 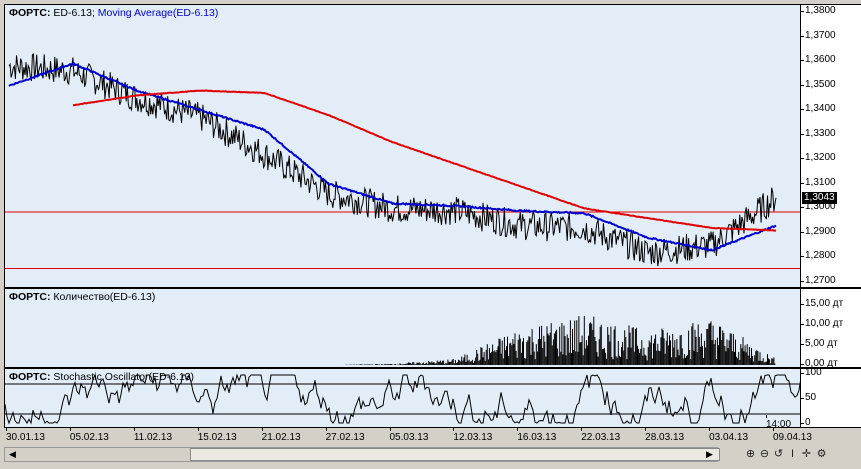 What do you see at coordinates (818, 182) in the screenshot?
I see `price-tick-label: 1,3100` at bounding box center [818, 182].